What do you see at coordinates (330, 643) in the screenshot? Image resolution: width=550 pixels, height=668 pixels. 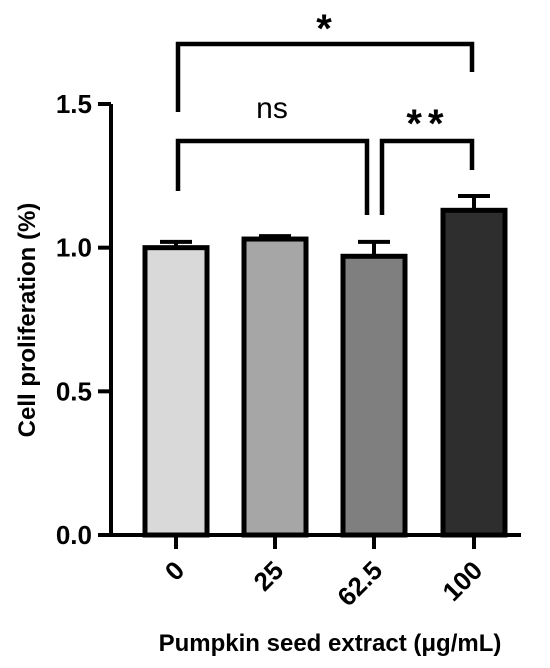 I see `x-axis-title: Pumpkin seed extract (μg/mL)` at bounding box center [330, 643].